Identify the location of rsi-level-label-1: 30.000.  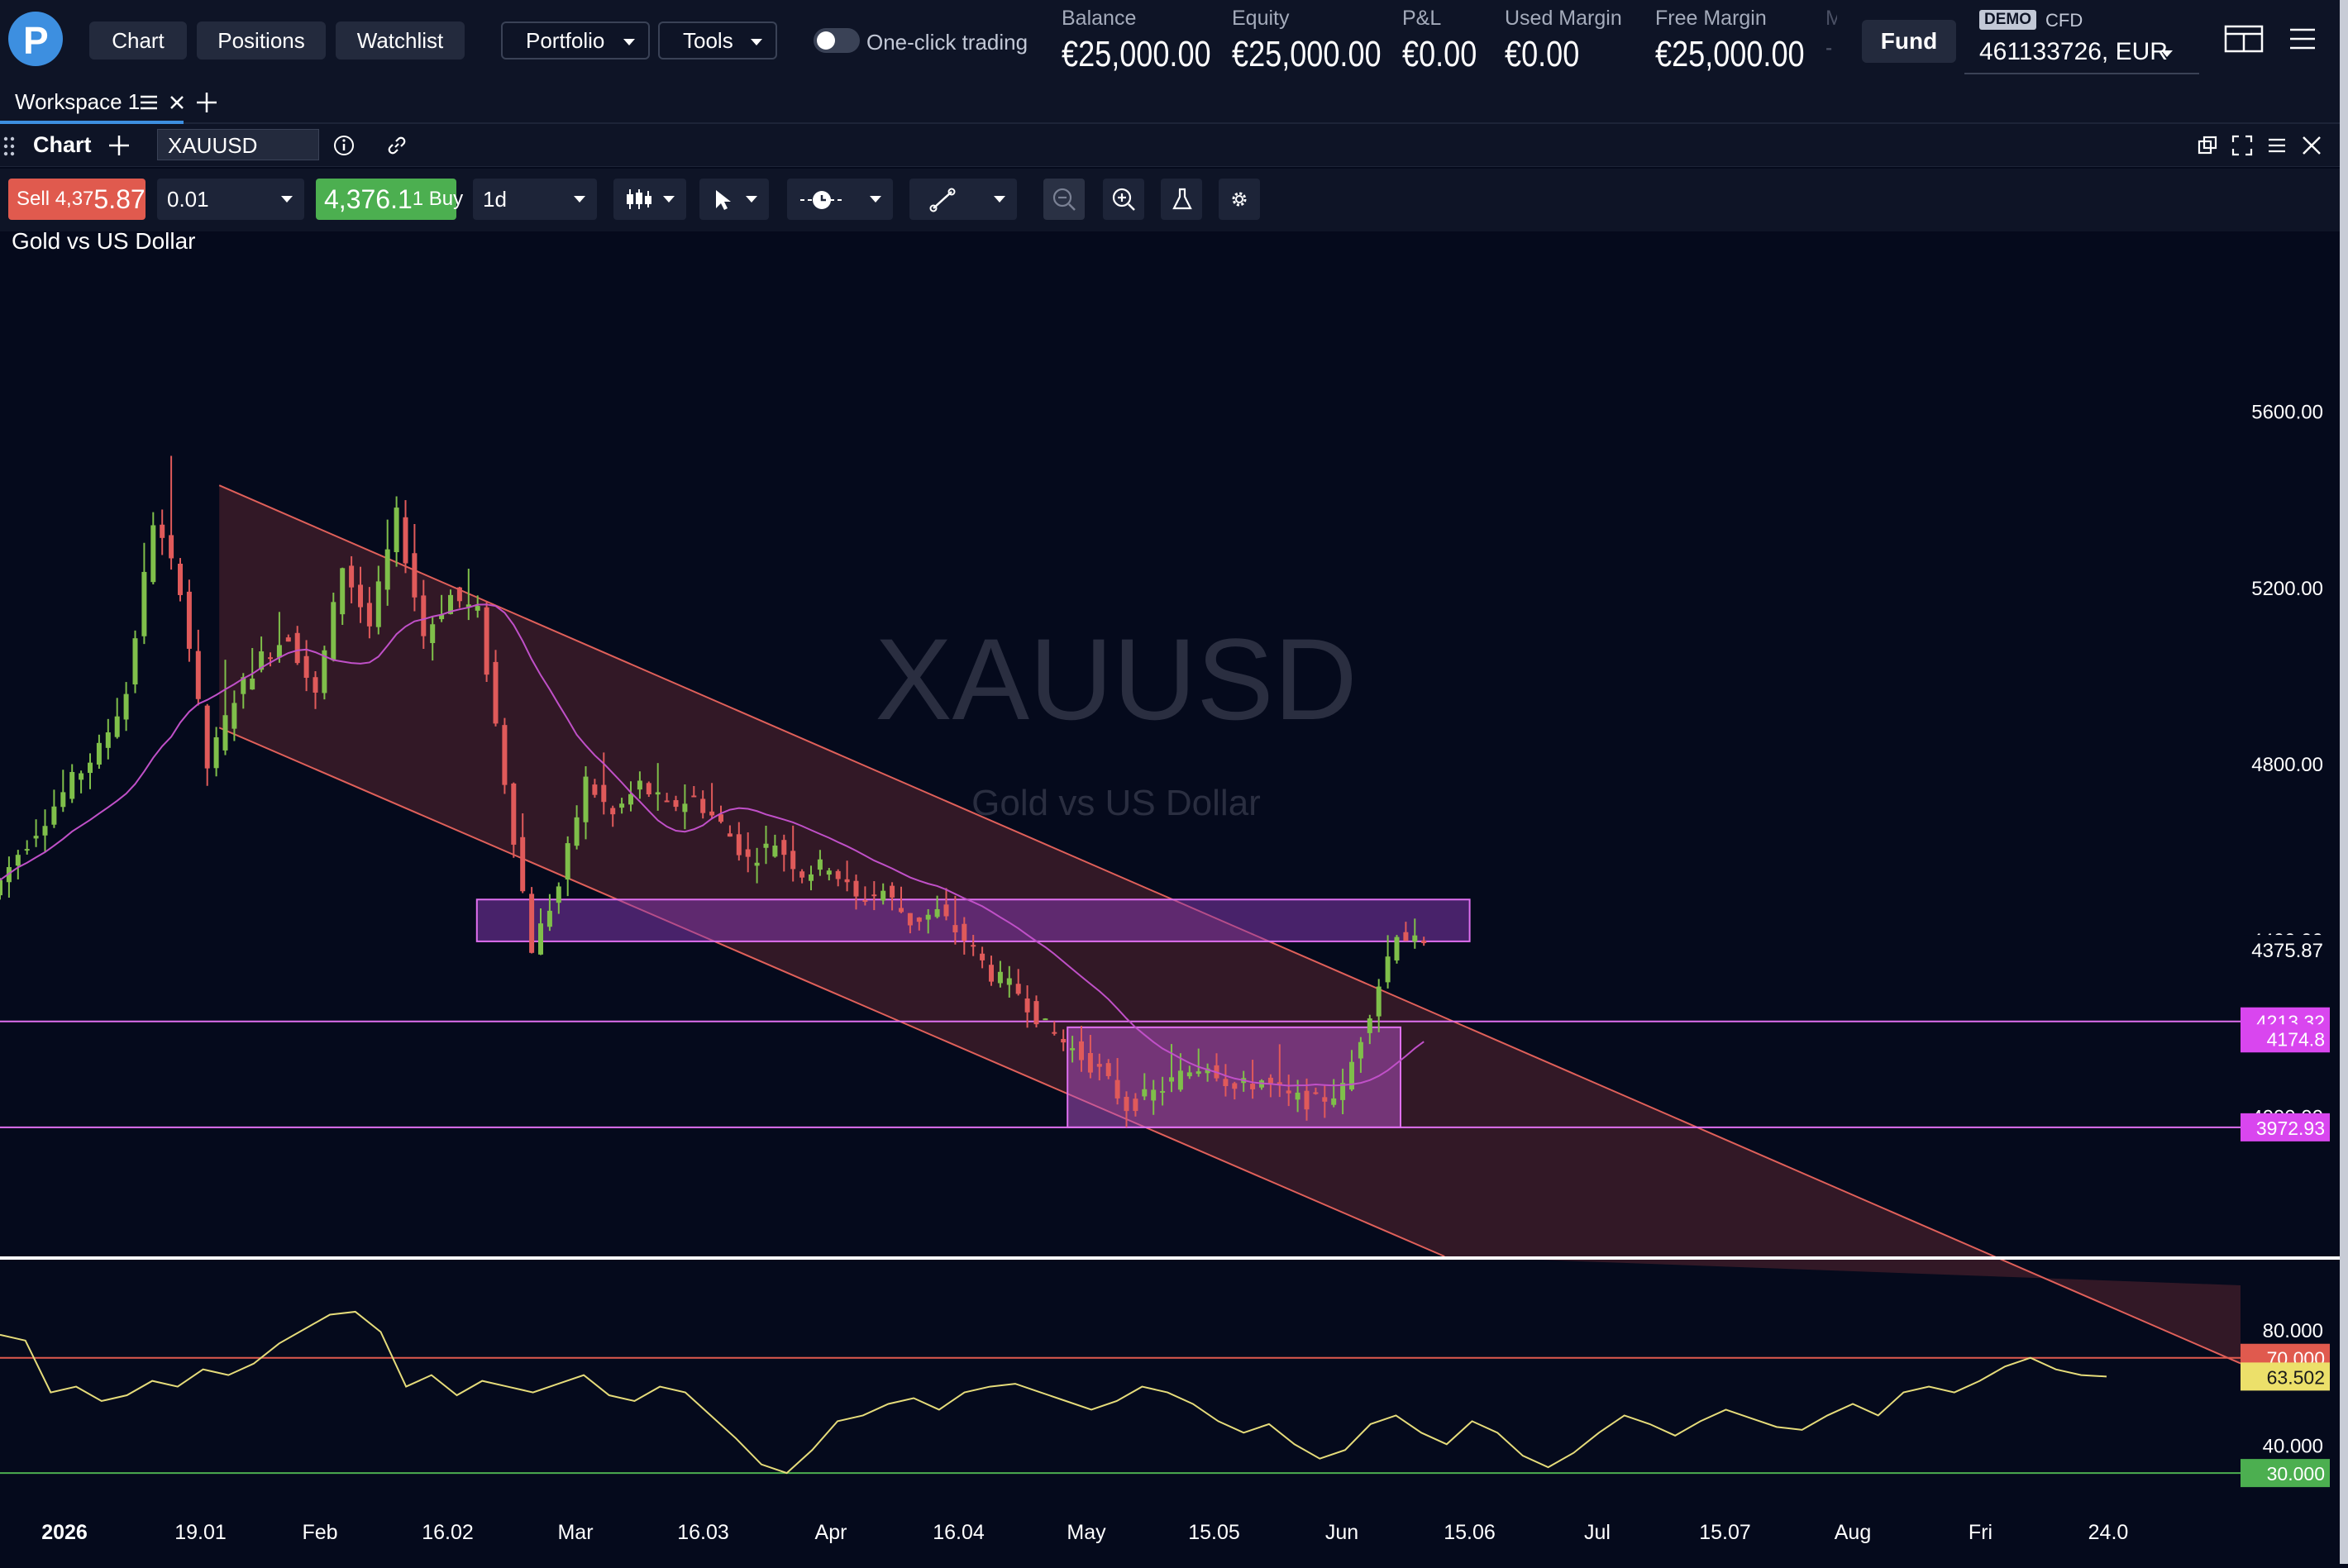
(2296, 1474).